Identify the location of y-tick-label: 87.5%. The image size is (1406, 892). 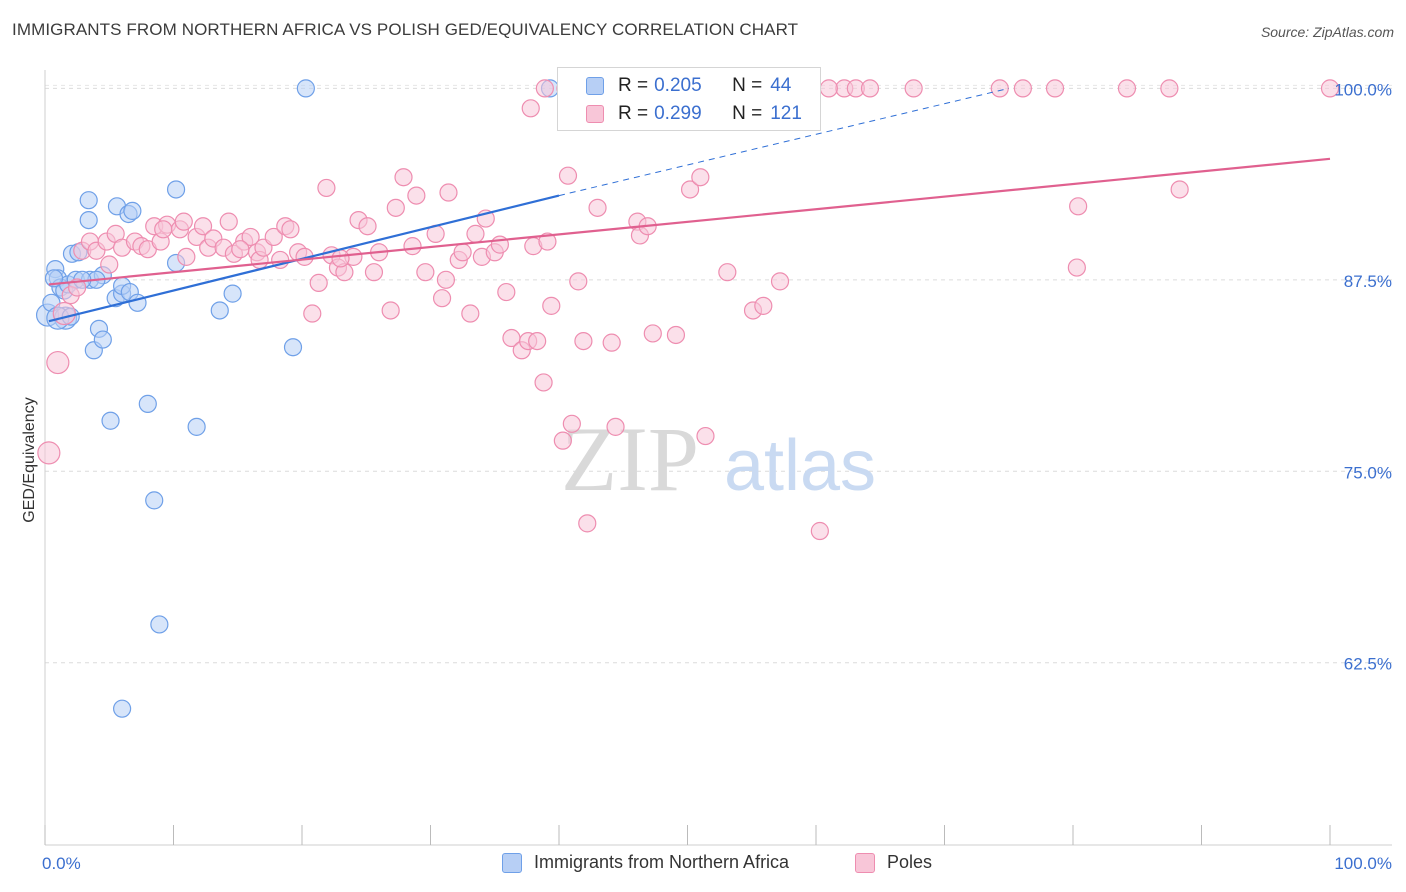
(1368, 281).